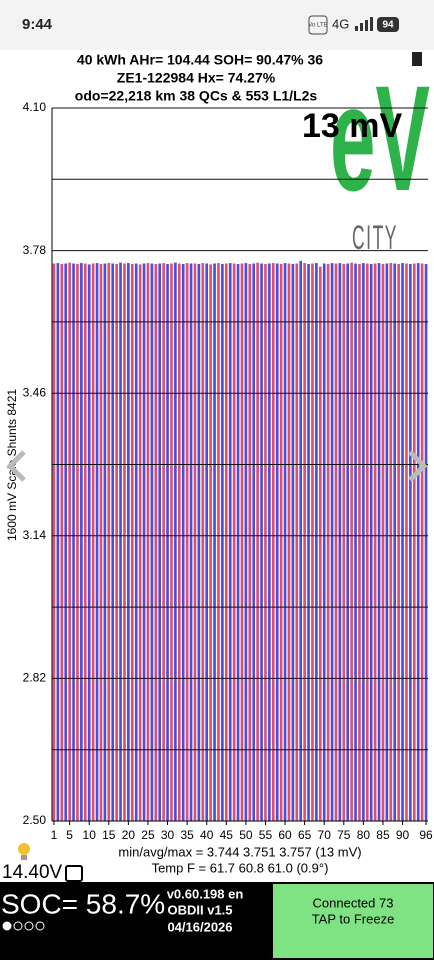 This screenshot has height=960, width=434. I want to click on x-tick-label: 80, so click(364, 835).